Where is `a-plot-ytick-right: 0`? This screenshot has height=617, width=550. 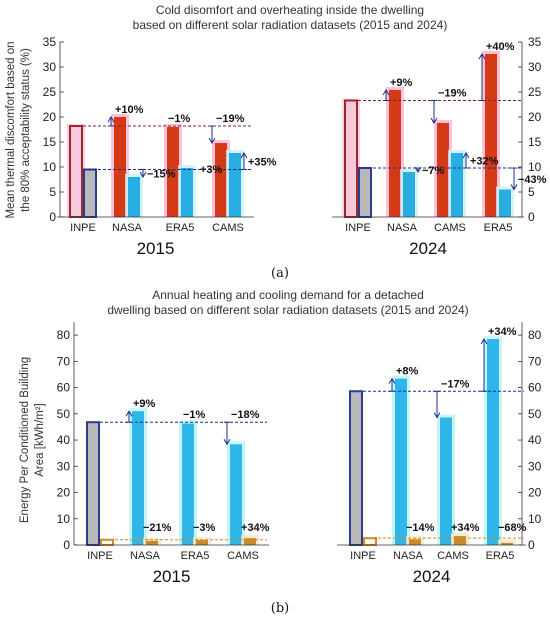 a-plot-ytick-right: 0 is located at coordinates (531, 217).